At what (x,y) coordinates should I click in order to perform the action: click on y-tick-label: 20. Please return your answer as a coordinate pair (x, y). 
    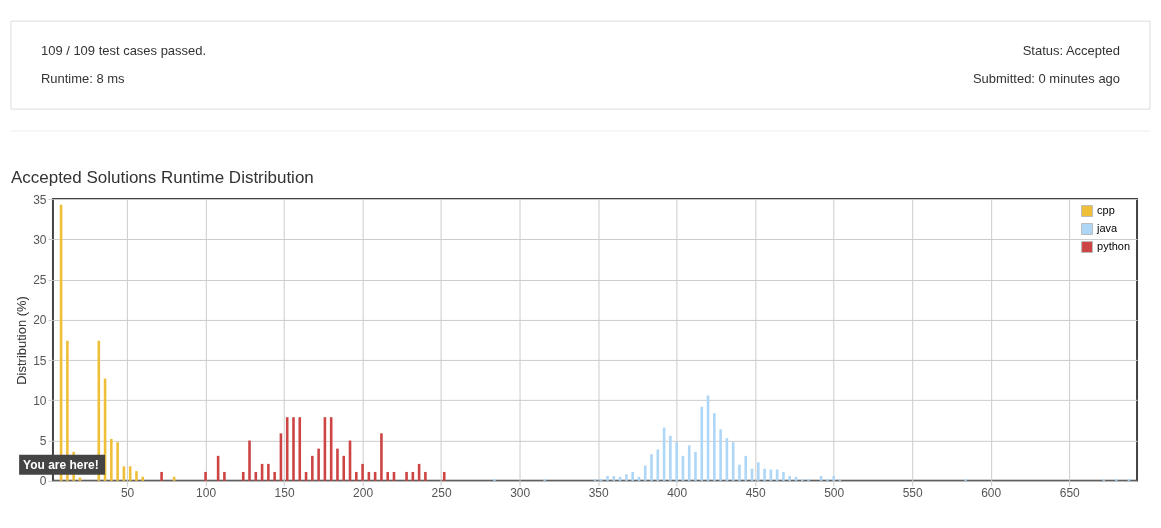
    Looking at the image, I should click on (40, 320).